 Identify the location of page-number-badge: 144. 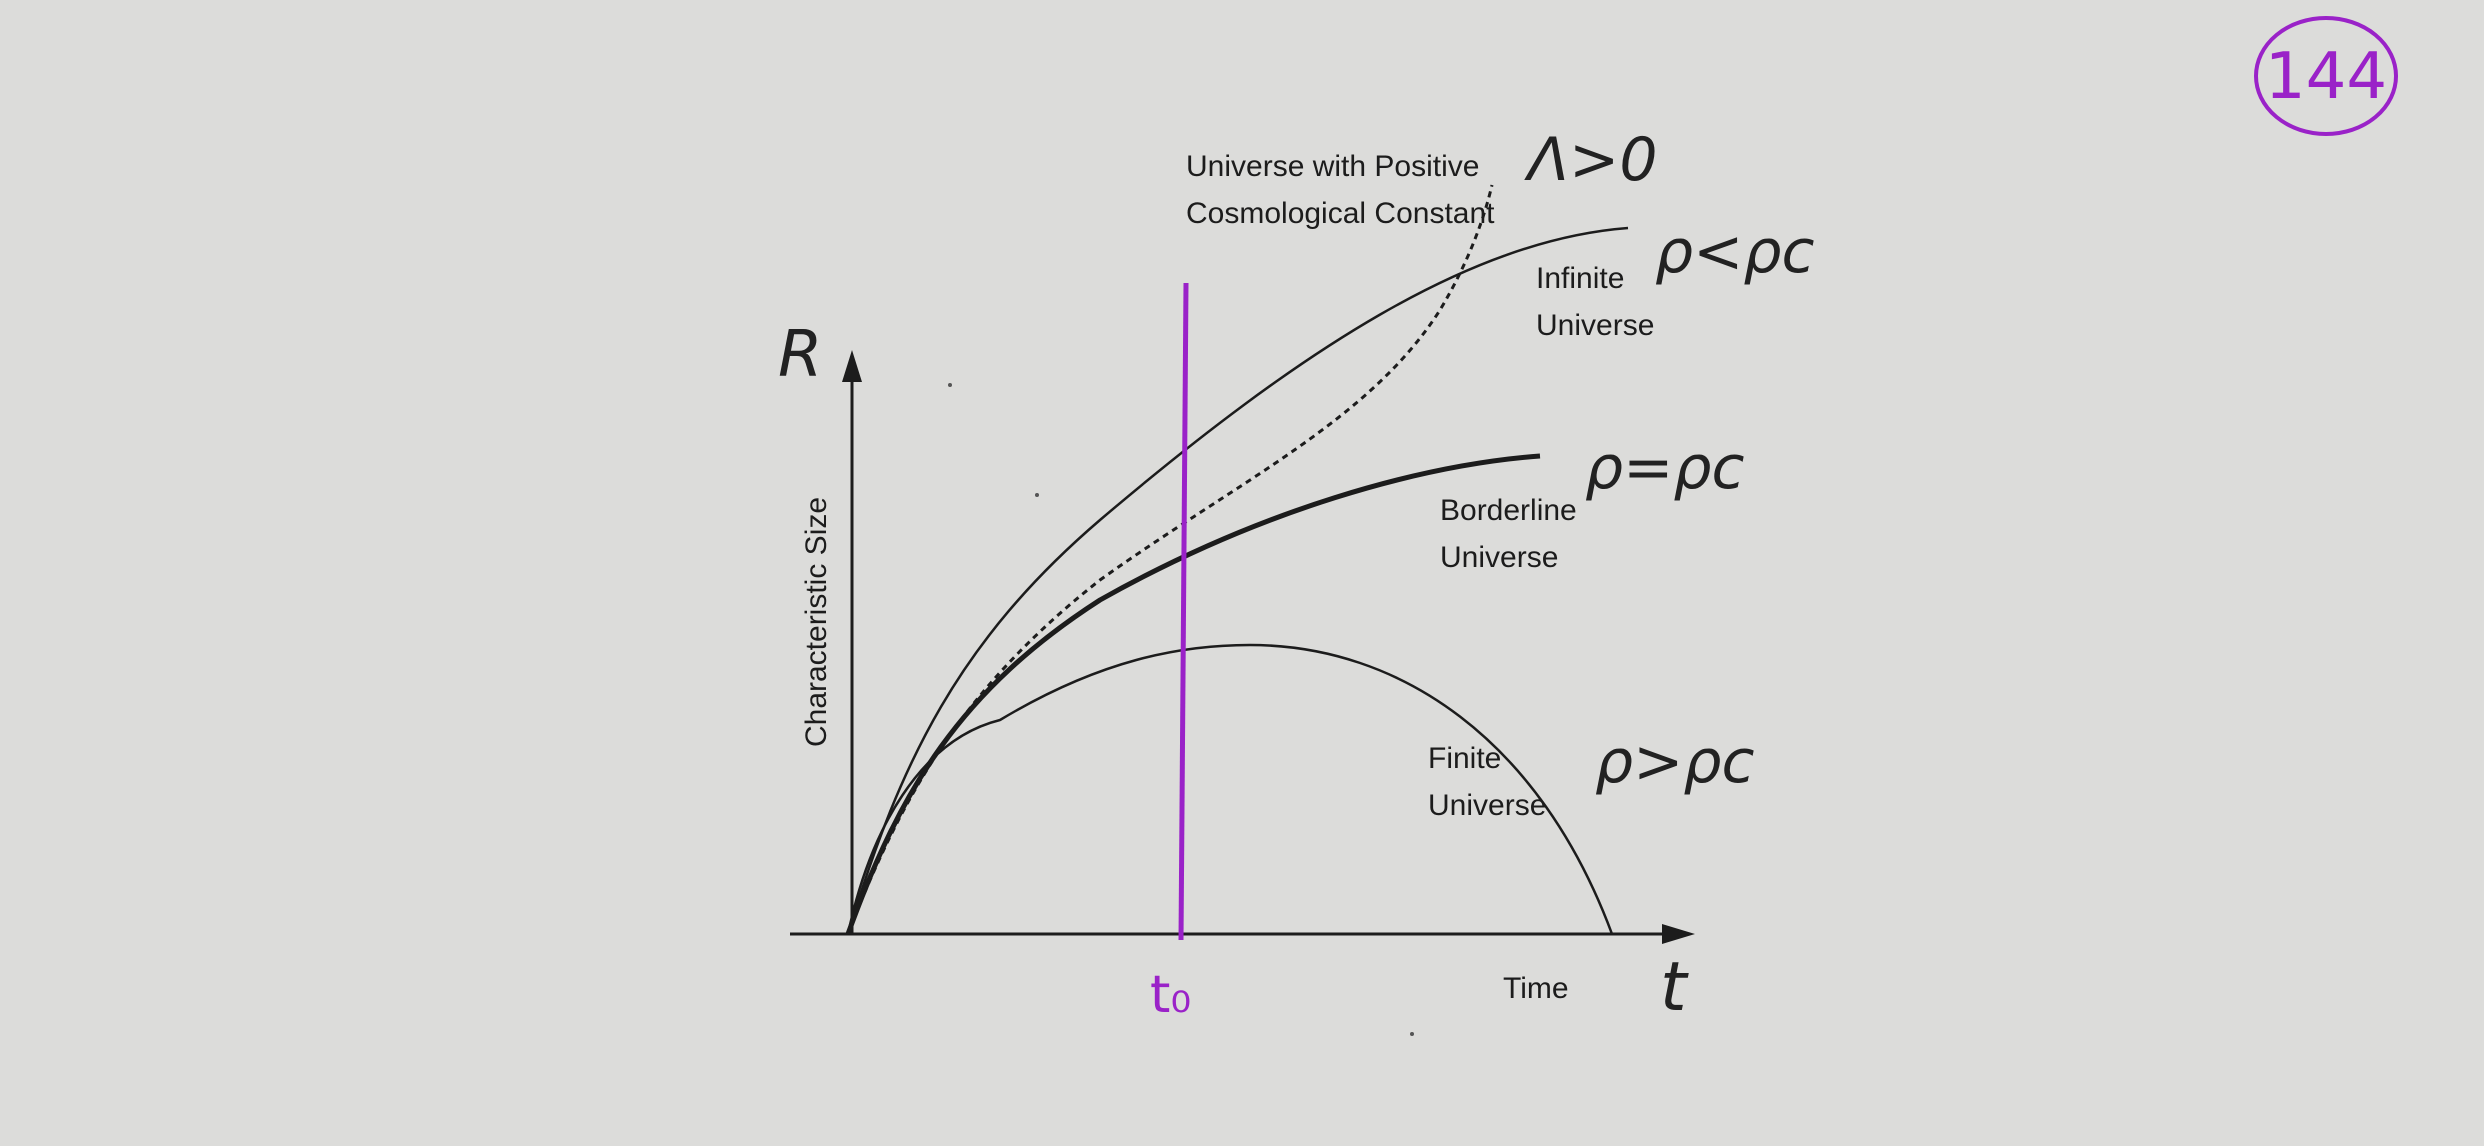
(2326, 76).